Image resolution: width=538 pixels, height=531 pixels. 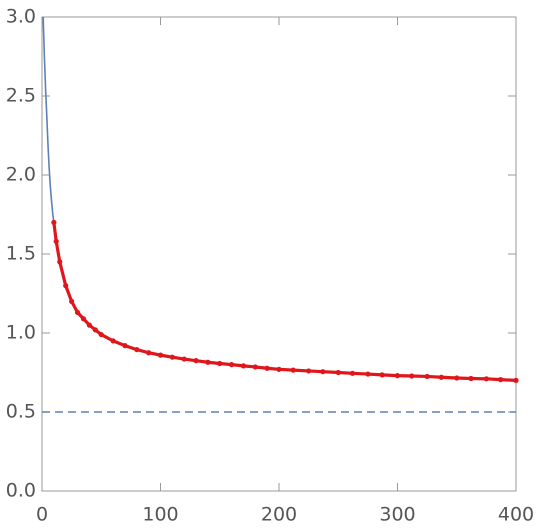 I want to click on x-tick-label: 400, so click(x=516, y=515).